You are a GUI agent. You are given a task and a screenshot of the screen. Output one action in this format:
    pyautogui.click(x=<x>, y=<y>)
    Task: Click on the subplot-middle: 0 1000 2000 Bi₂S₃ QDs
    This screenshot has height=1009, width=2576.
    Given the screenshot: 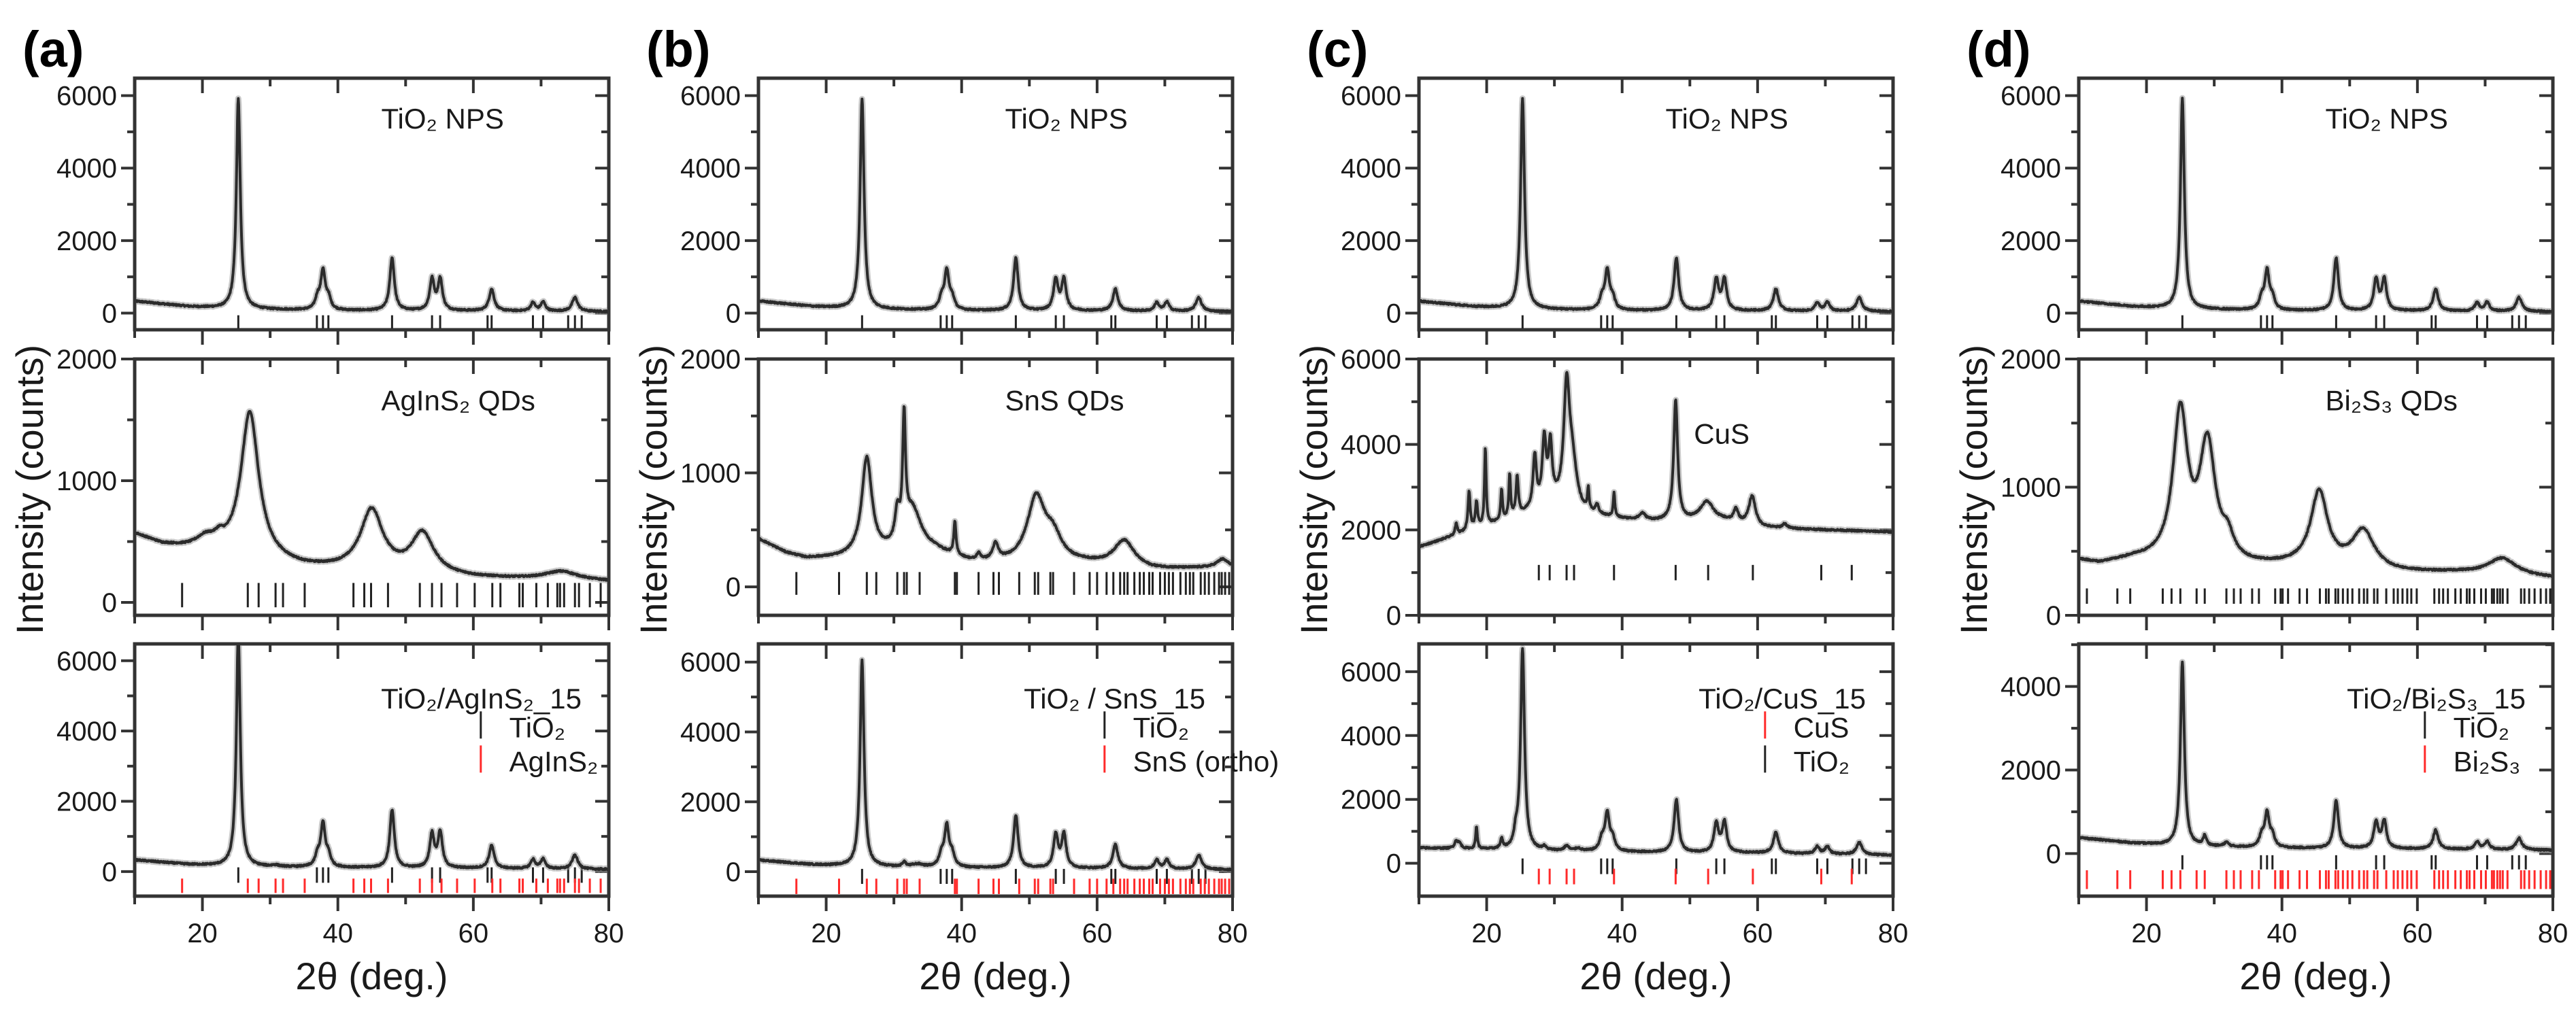 What is the action you would take?
    pyautogui.click(x=2278, y=488)
    